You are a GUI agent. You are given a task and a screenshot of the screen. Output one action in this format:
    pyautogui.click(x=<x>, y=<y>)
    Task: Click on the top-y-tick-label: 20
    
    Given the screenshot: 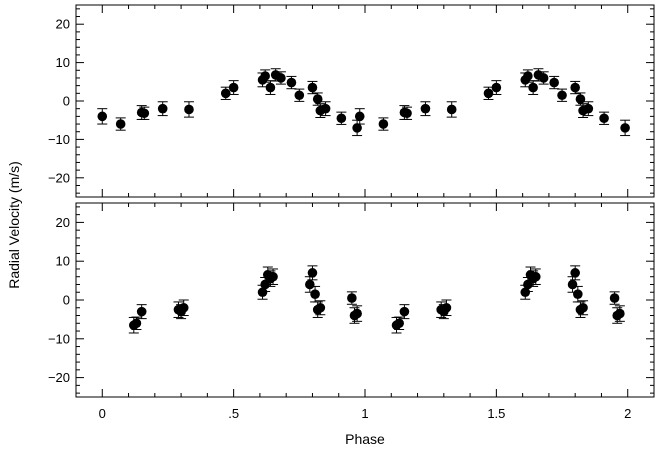 What is the action you would take?
    pyautogui.click(x=63, y=24)
    